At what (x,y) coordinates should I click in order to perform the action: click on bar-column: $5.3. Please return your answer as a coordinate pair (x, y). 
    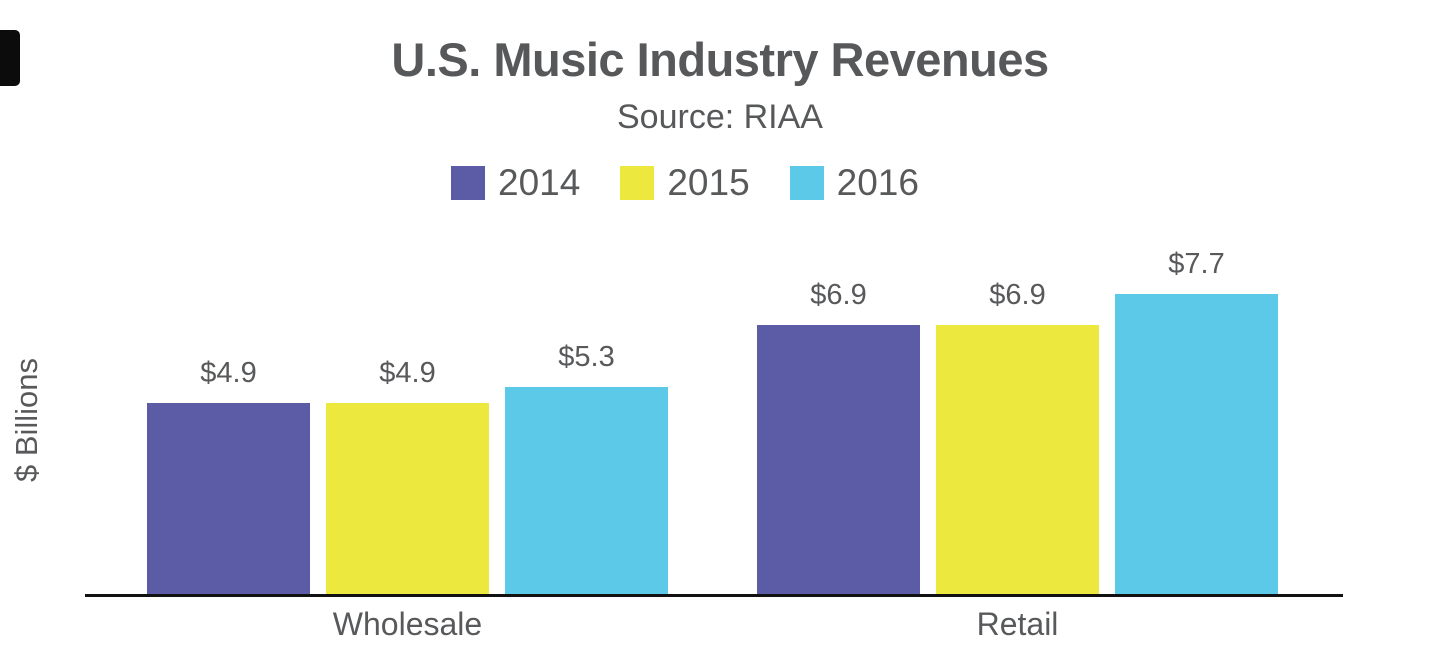
    Looking at the image, I should click on (586, 467).